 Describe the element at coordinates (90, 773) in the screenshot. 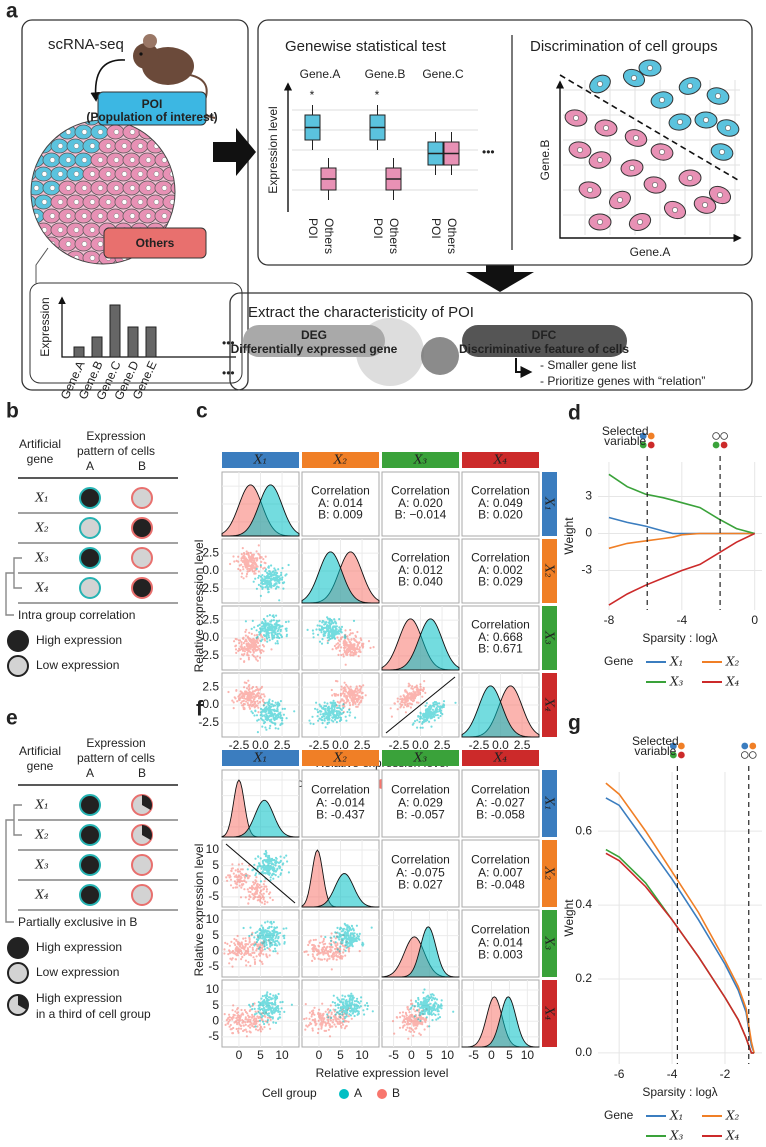

I see `group-label: A` at that location.